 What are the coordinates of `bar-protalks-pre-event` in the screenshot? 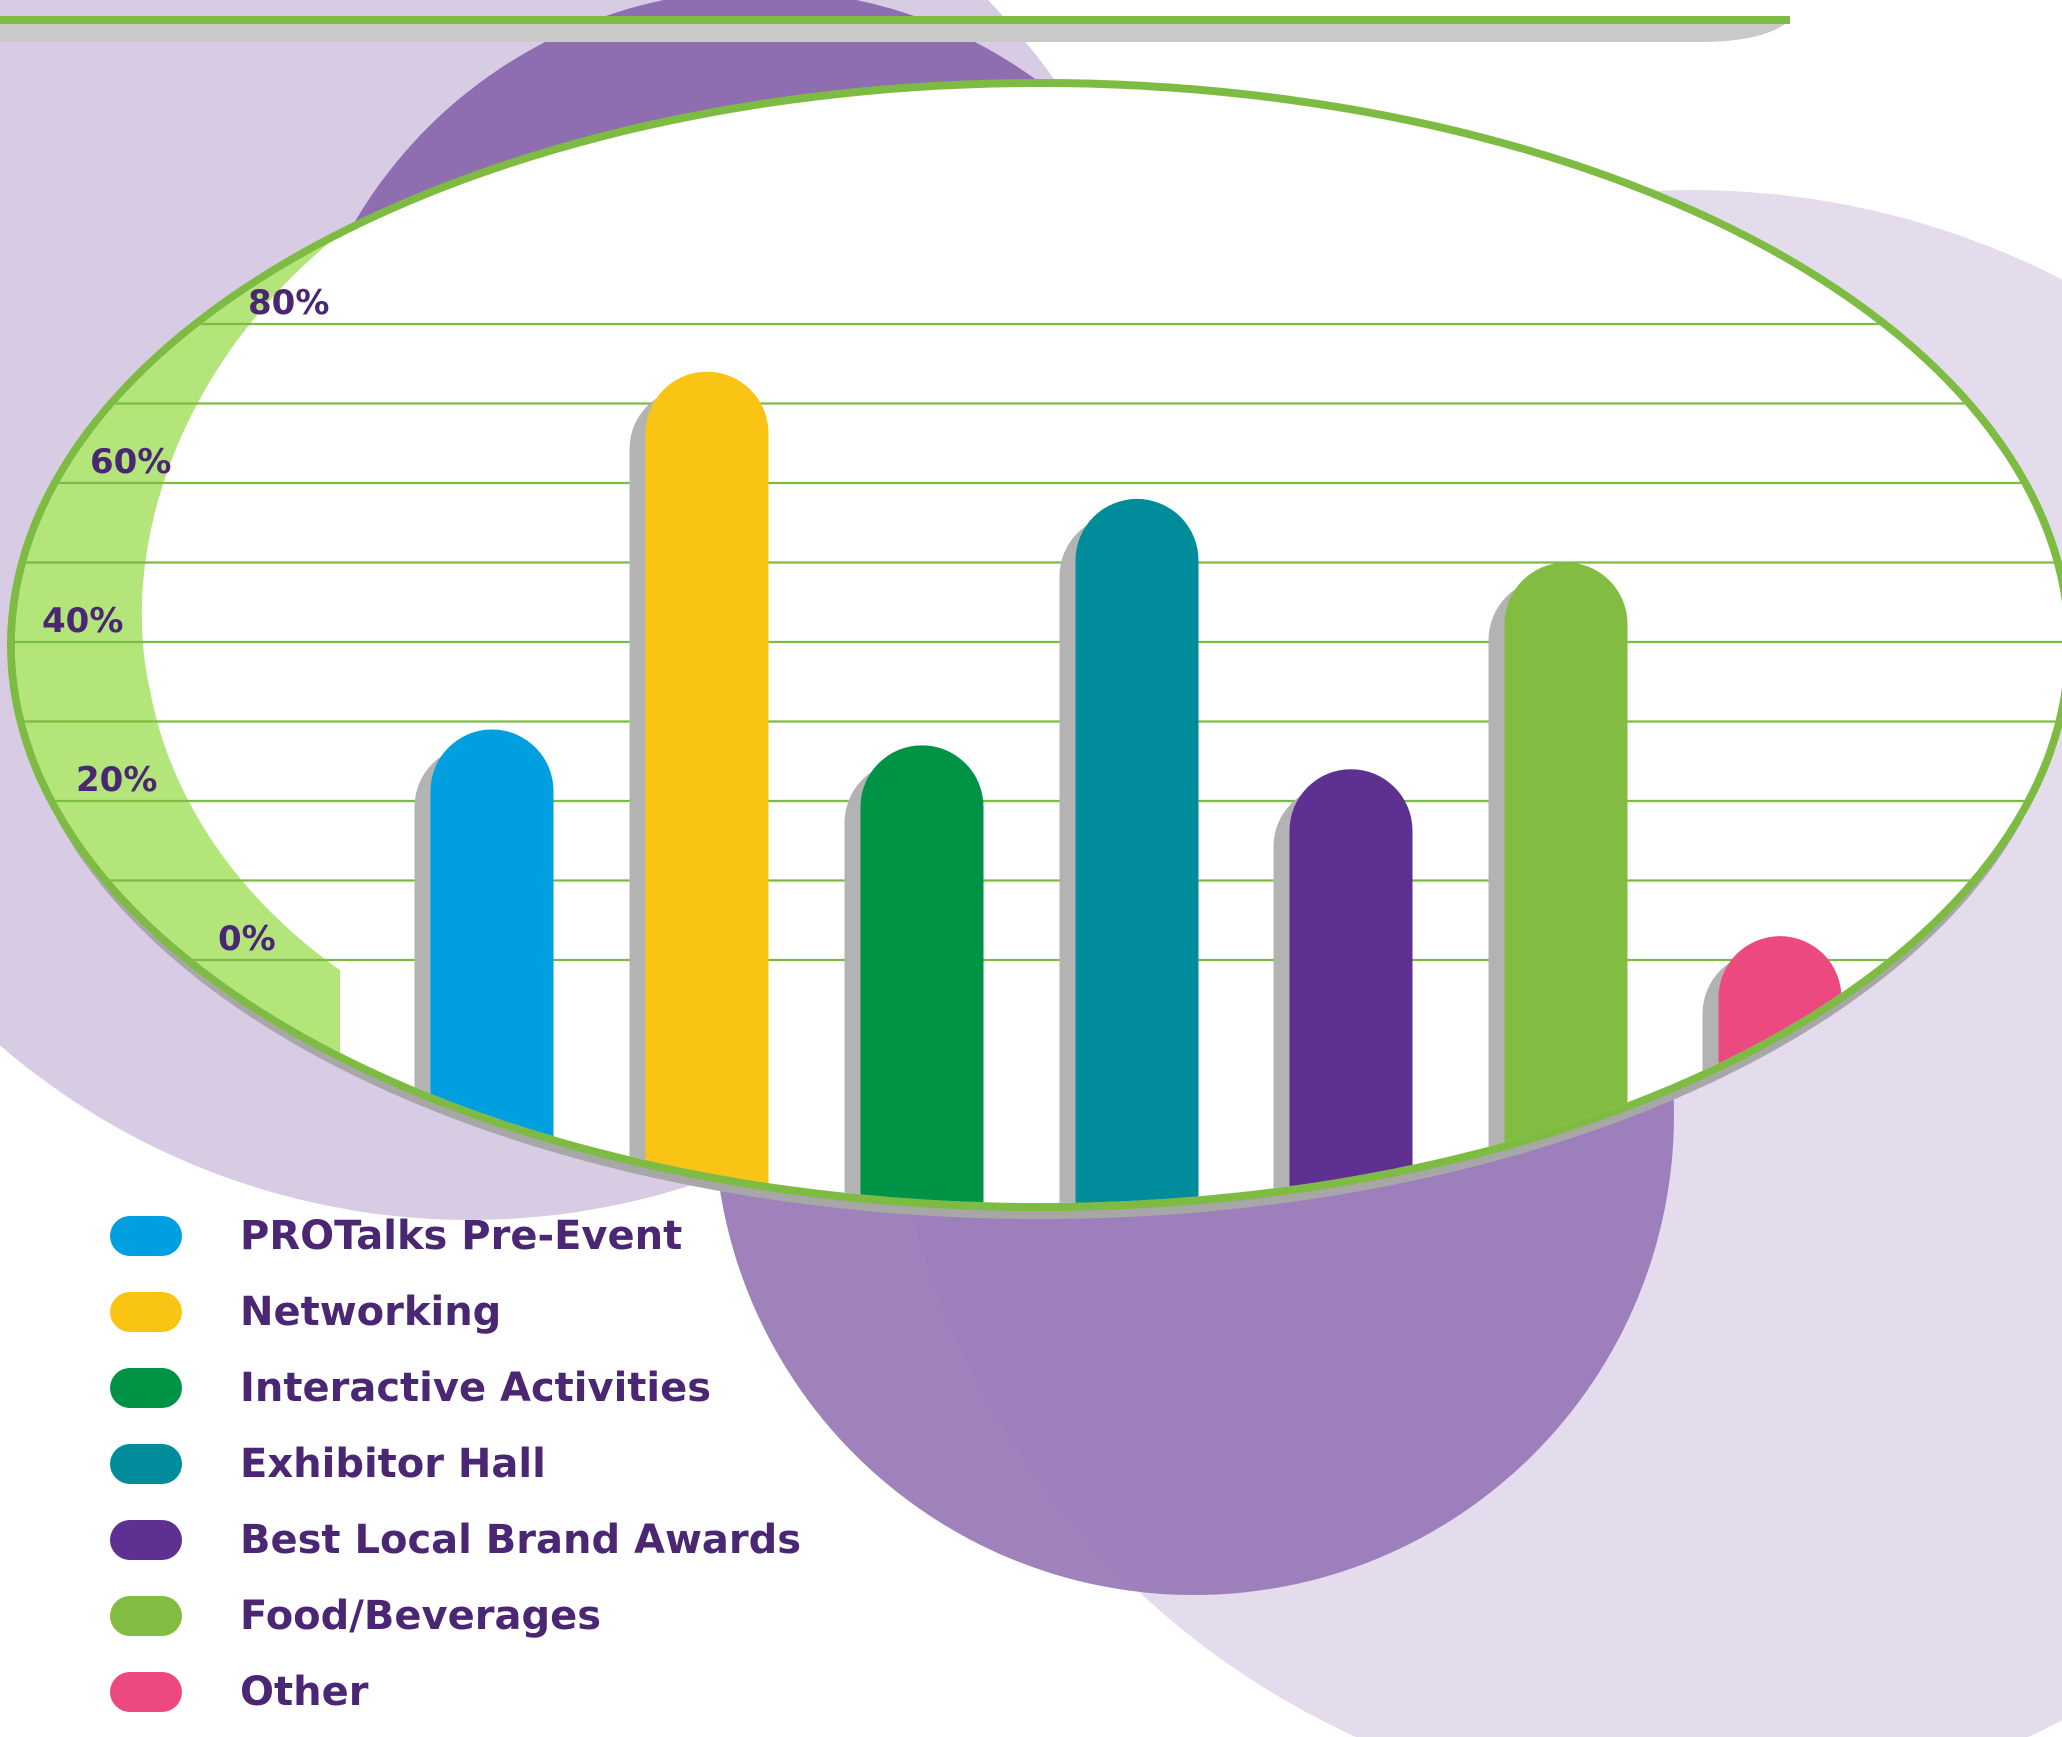 It's located at (492, 966).